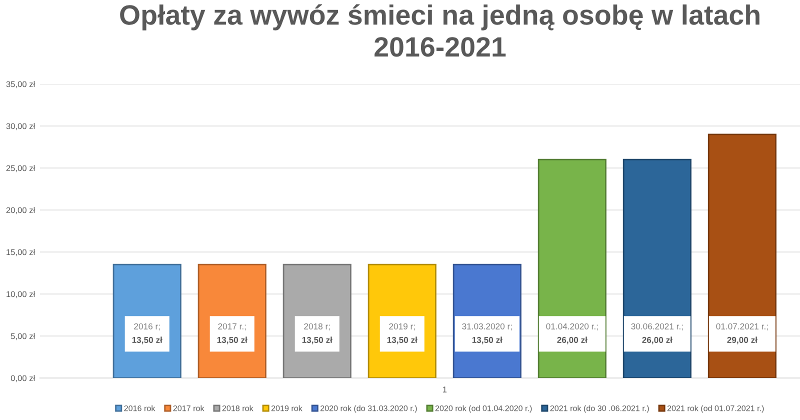  What do you see at coordinates (368, 409) in the screenshot?
I see `legend-label: 2020 rok (do 31.03.2020 r.)` at bounding box center [368, 409].